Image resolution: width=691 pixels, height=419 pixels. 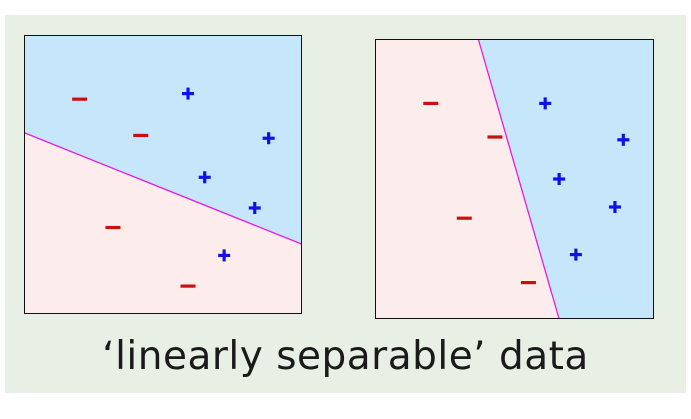 I want to click on decision-boundary-right, so click(x=518, y=179).